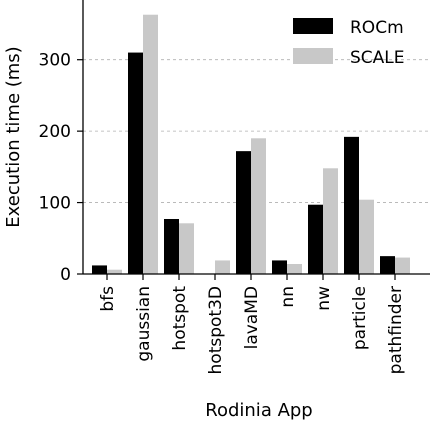  I want to click on x-tick-label: lavaMD, so click(252, 317).